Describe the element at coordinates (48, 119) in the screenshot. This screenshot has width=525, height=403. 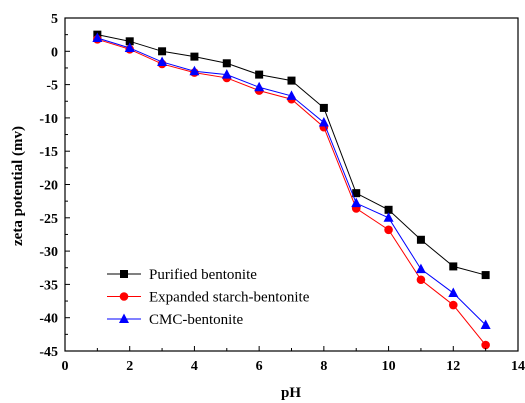
I see `y-tick-label: -10` at that location.